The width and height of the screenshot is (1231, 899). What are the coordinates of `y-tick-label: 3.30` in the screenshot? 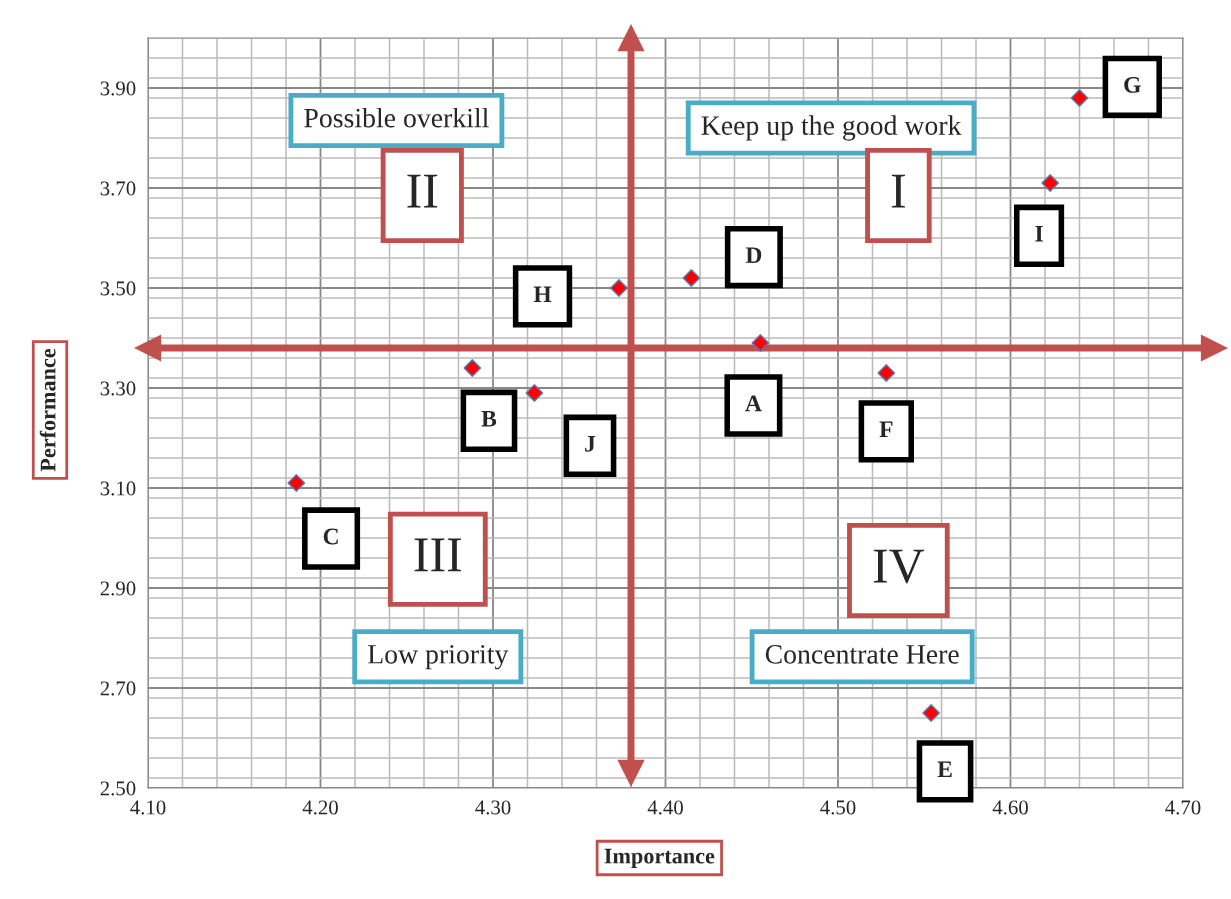 It's located at (118, 388).